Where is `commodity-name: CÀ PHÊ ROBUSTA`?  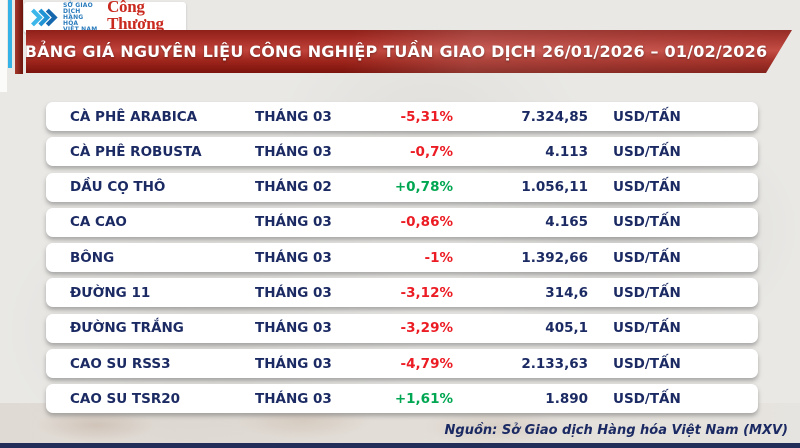
commodity-name: CÀ PHÊ ROBUSTA is located at coordinates (136, 151).